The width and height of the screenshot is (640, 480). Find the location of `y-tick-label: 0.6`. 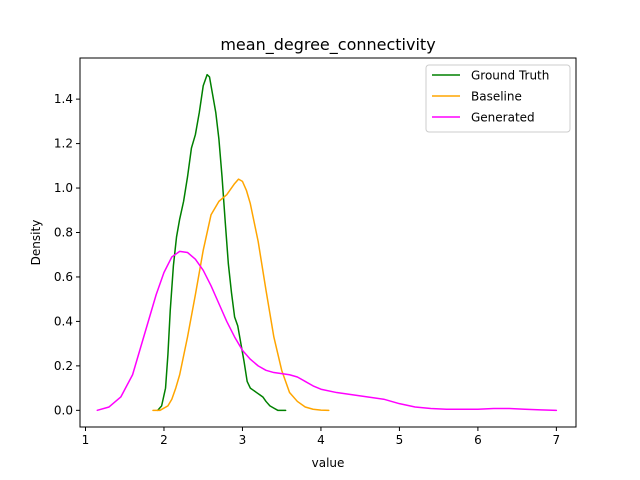

y-tick-label: 0.6 is located at coordinates (63, 277).